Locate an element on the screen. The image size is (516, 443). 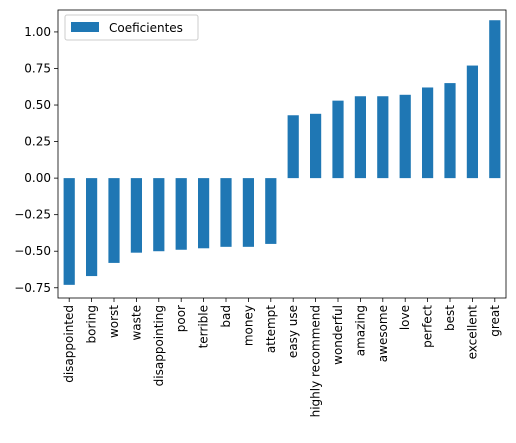
bar-disappointed is located at coordinates (69, 231).